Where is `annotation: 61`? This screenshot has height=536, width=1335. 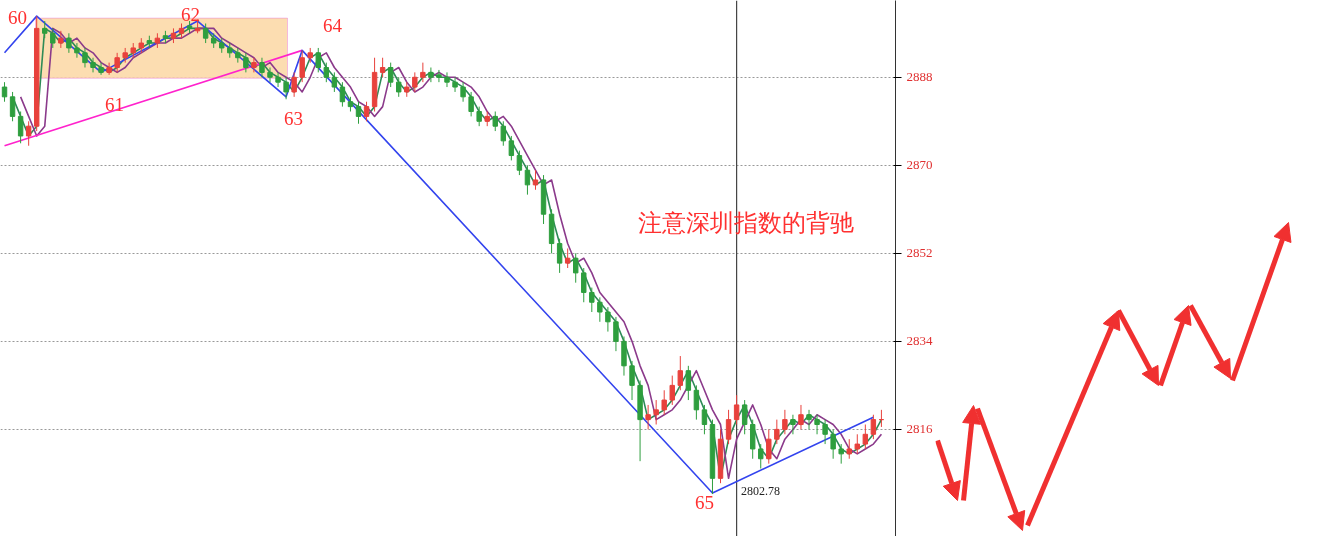
annotation: 61 is located at coordinates (114, 104).